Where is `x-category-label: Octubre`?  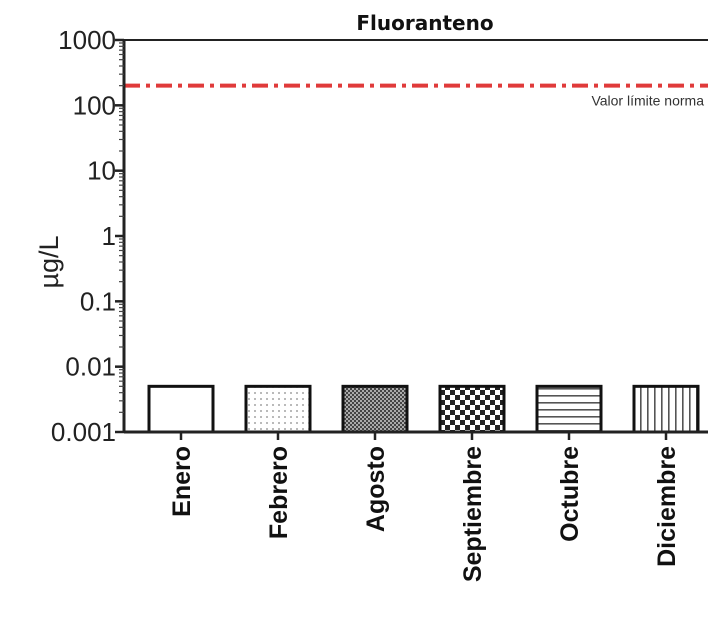
x-category-label: Octubre is located at coordinates (570, 494).